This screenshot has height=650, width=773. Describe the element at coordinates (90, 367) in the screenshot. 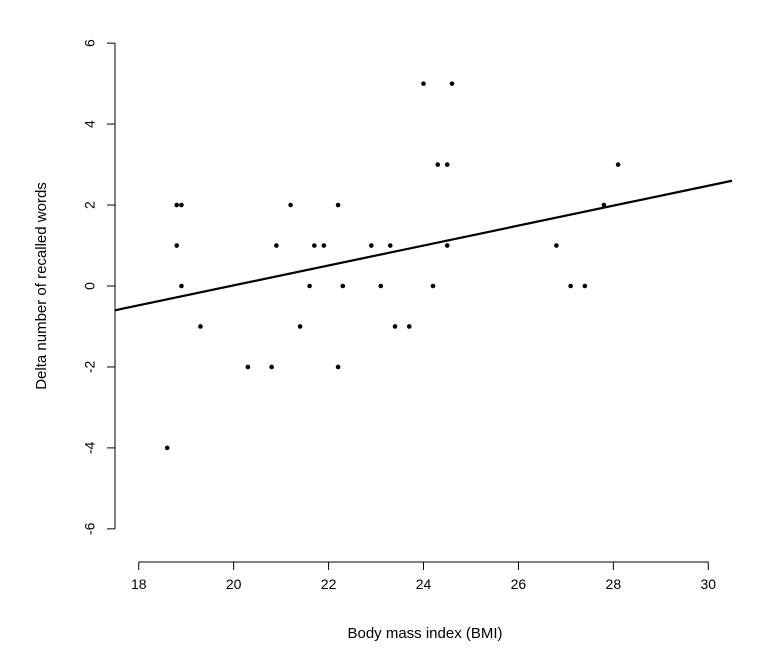

I see `y-tick-label: -2` at that location.